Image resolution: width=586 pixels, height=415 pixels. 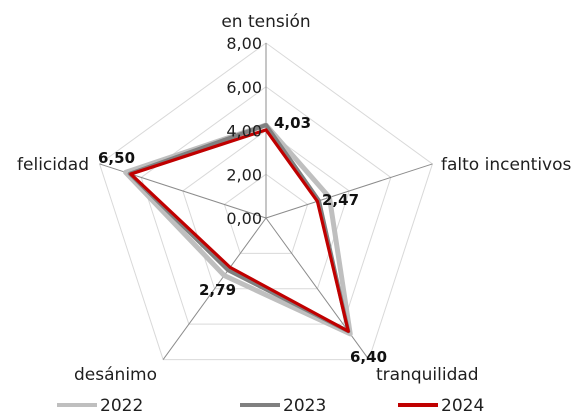 I want to click on data-label-falto-incentivos: 2,47, so click(x=340, y=200).